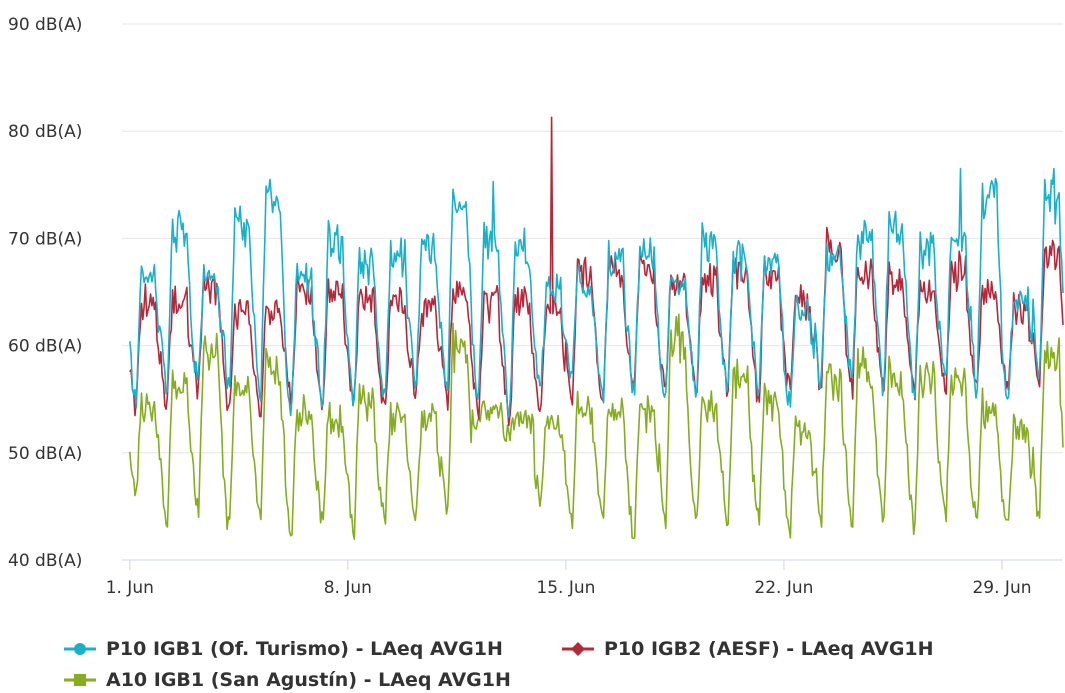  I want to click on legend-label: P10 IGB1 (Of. Turismo) - LAeq AVG1H, so click(304, 649).